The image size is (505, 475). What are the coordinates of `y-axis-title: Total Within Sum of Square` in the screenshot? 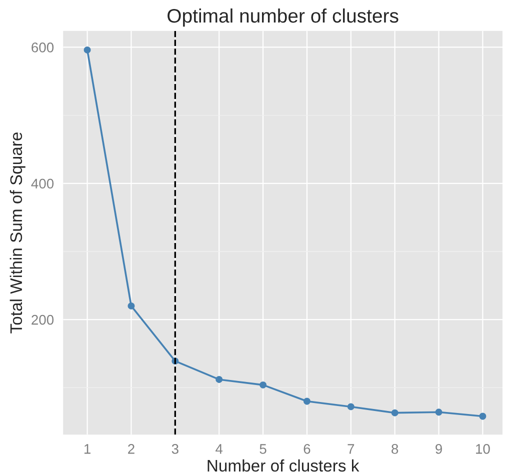 It's located at (18, 233).